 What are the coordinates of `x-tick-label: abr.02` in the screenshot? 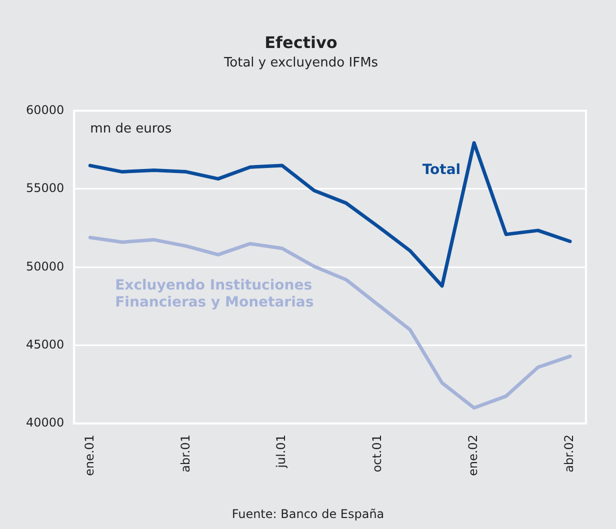 It's located at (569, 453).